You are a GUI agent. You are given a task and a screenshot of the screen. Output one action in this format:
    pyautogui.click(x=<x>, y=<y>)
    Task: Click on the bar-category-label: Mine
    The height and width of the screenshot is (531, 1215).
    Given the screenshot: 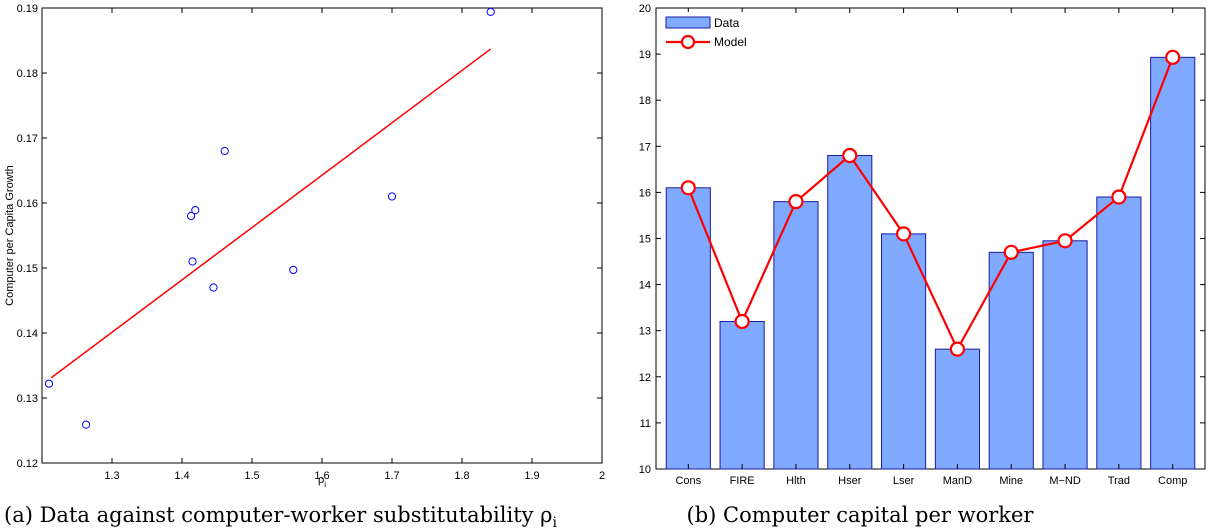 What is the action you would take?
    pyautogui.click(x=1011, y=481)
    